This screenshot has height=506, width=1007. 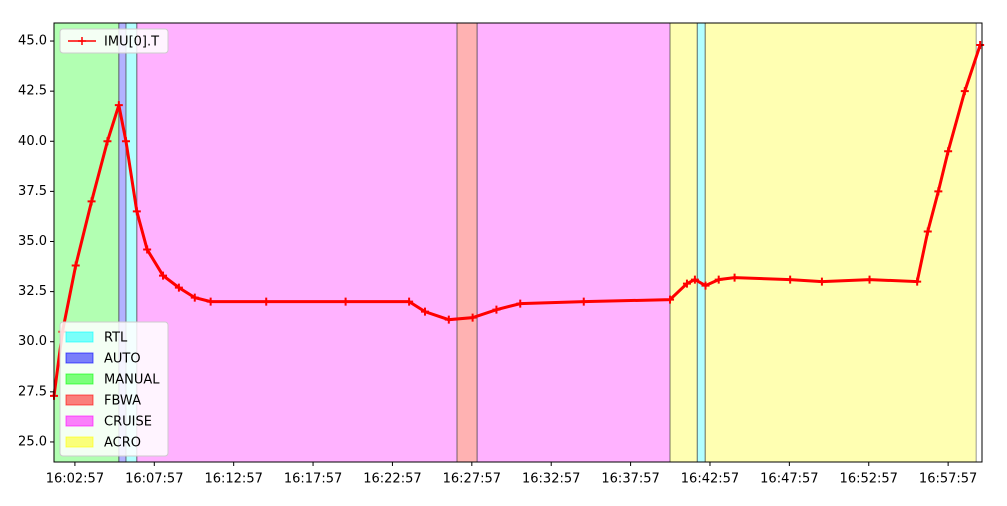 What do you see at coordinates (233, 479) in the screenshot?
I see `x-tick-label: 16:12:57` at bounding box center [233, 479].